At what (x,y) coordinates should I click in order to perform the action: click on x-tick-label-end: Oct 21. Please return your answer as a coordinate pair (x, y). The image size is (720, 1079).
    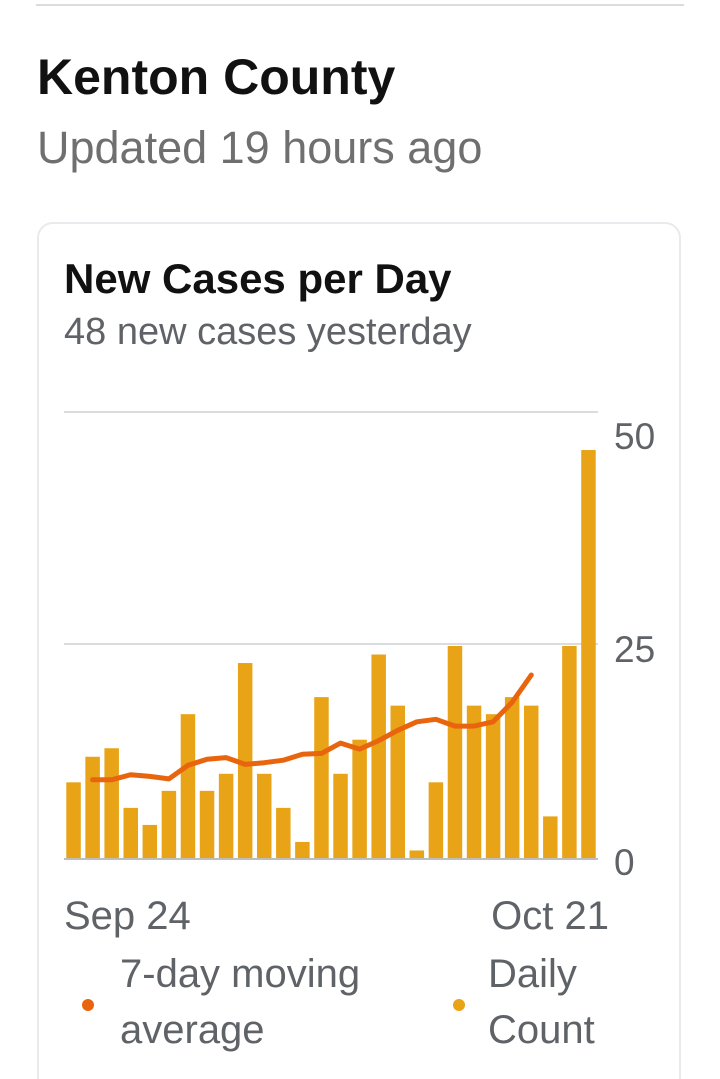
    Looking at the image, I should click on (550, 916).